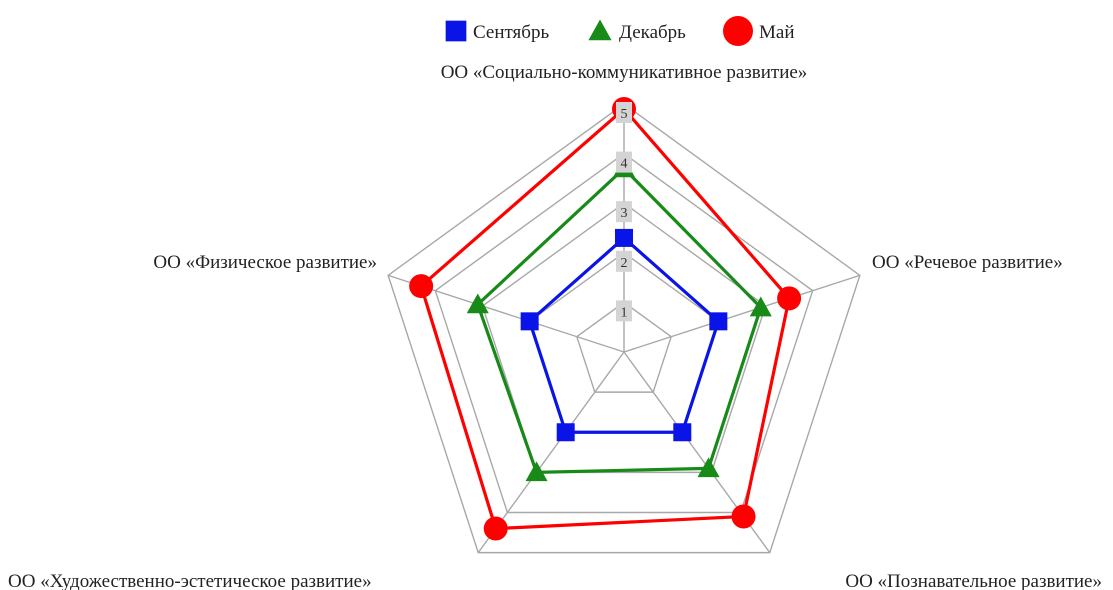  I want to click on tick-label: 5, so click(624, 112).